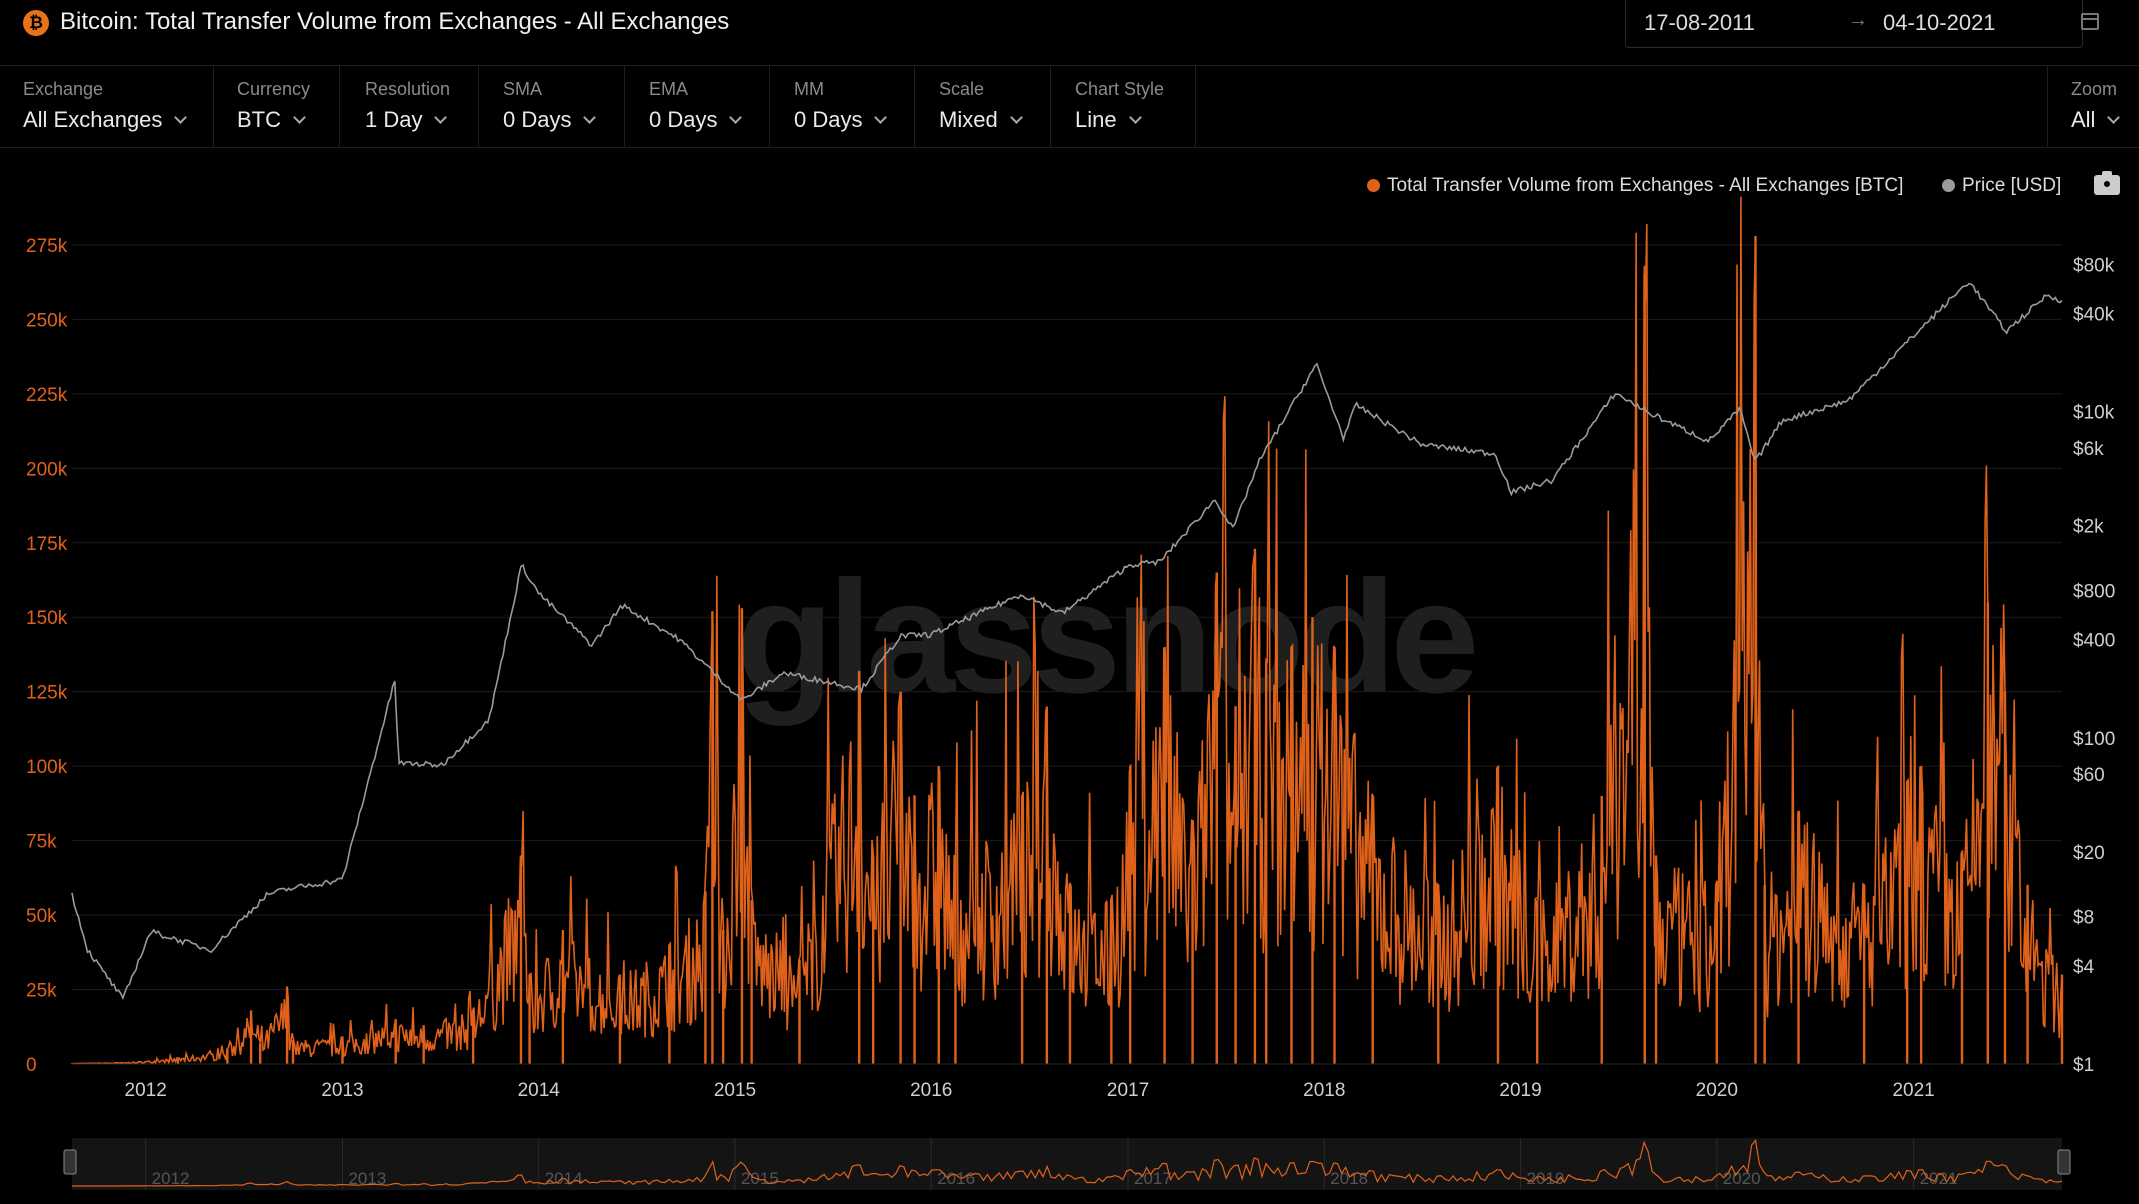 The image size is (2139, 1204). Describe the element at coordinates (523, 89) in the screenshot. I see `sma-label: SMA` at that location.